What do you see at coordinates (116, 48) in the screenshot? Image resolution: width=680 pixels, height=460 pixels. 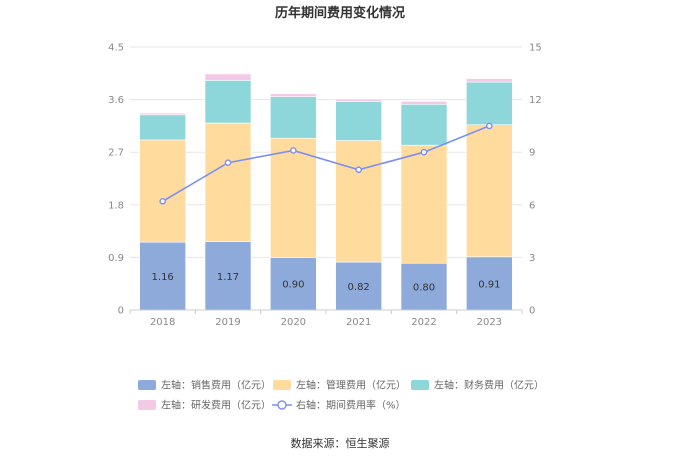 I see `left-tick-label: 4.5` at bounding box center [116, 48].